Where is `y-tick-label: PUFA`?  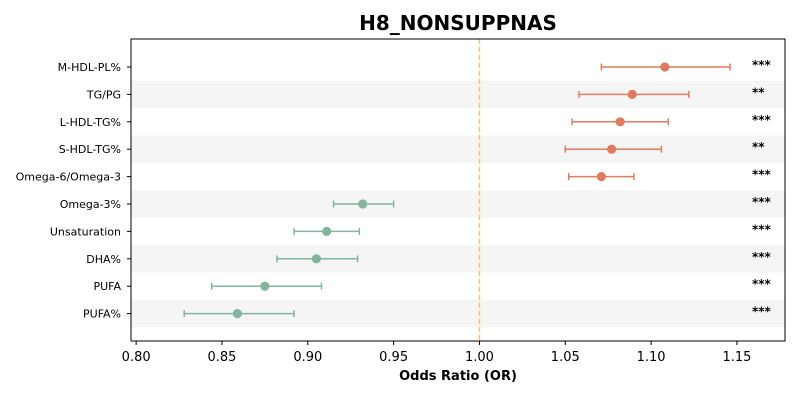
y-tick-label: PUFA is located at coordinates (107, 286).